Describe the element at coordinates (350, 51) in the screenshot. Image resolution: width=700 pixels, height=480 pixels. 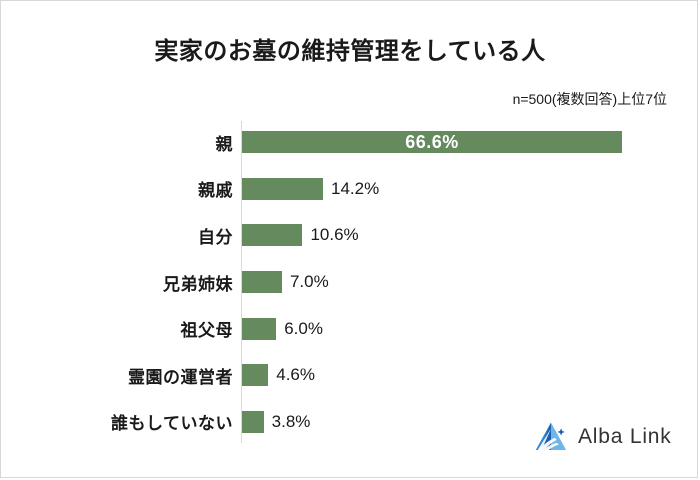
I see `chart-title: 実家のお墓の維持管理をしている人` at that location.